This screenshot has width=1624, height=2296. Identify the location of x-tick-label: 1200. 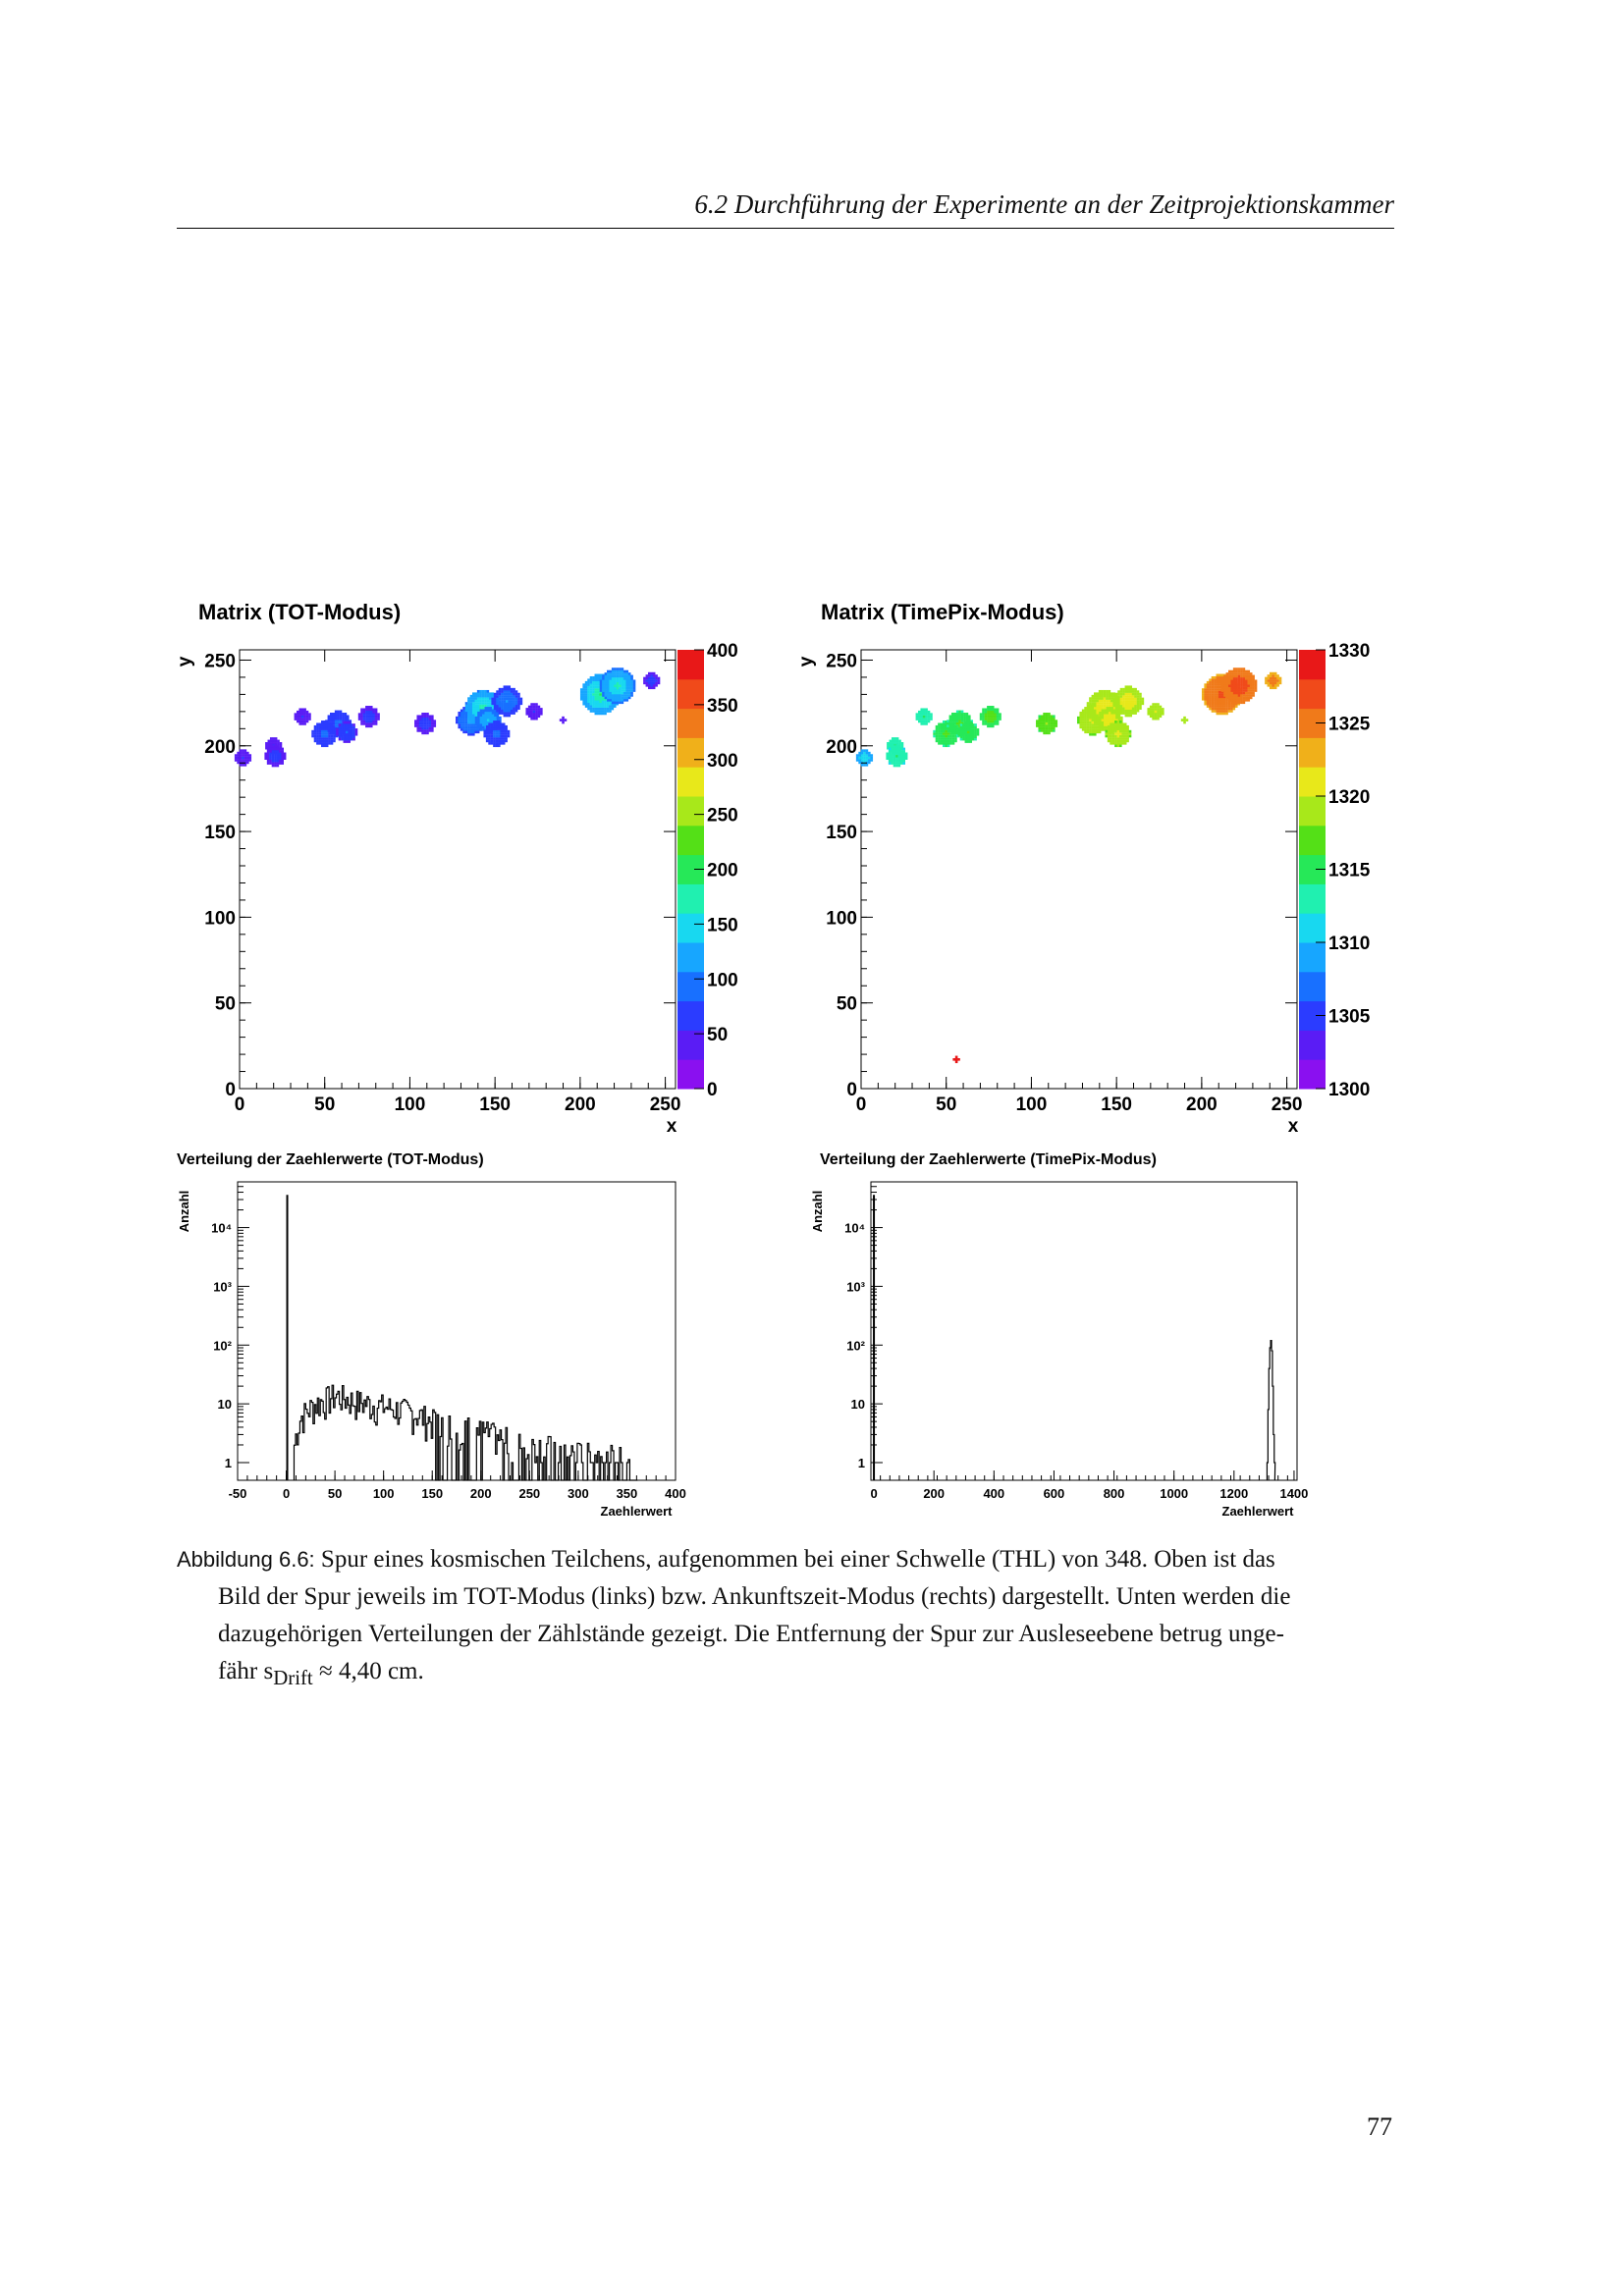
(1233, 1493).